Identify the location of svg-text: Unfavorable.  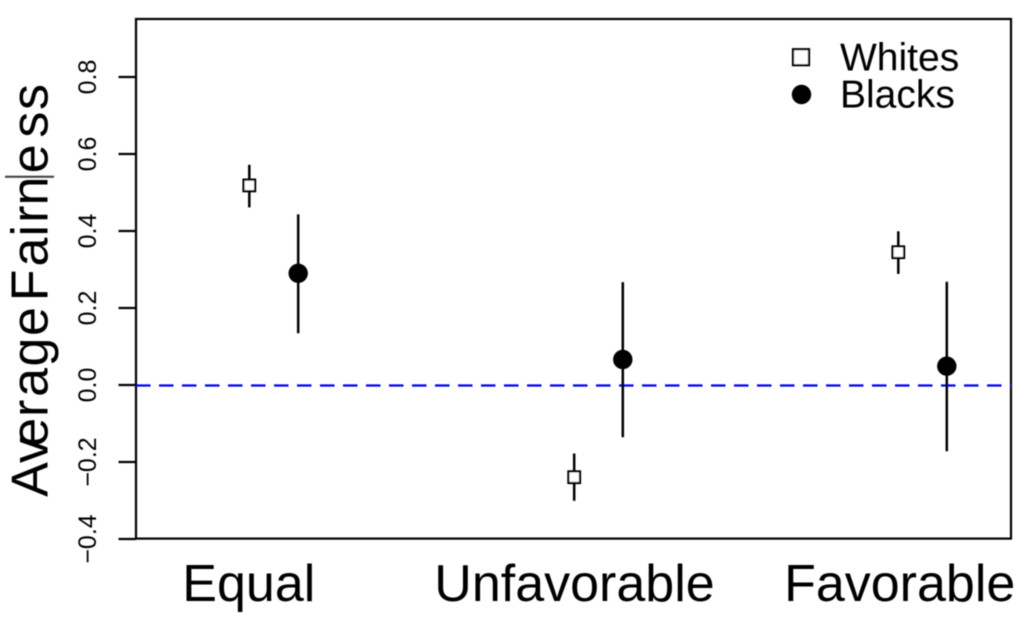
(574, 584).